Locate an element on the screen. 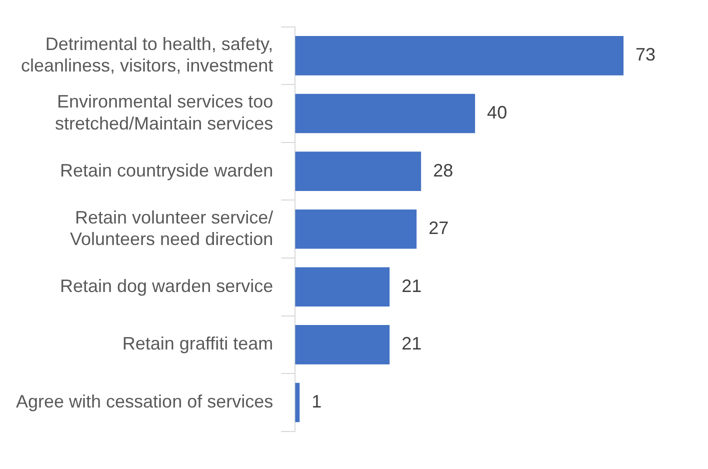  data-label: 40 is located at coordinates (497, 112).